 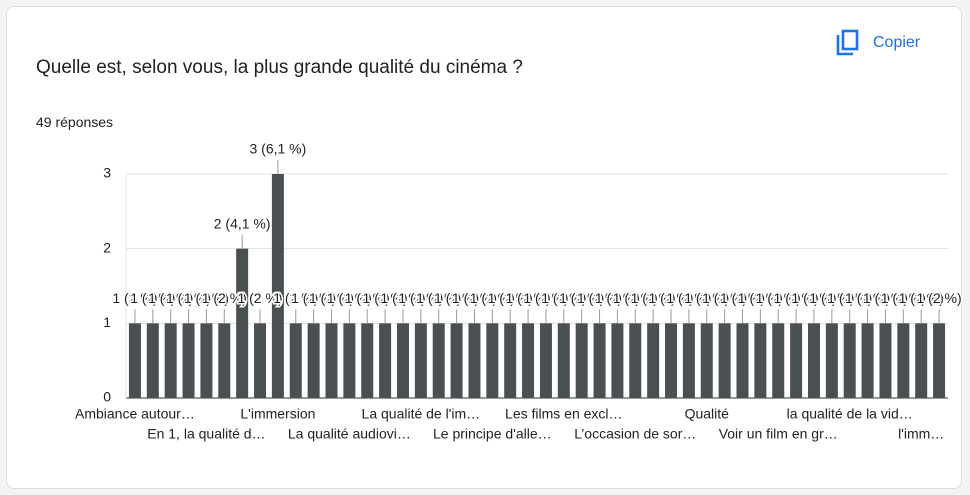 I want to click on copy-label: Copier, so click(x=897, y=42).